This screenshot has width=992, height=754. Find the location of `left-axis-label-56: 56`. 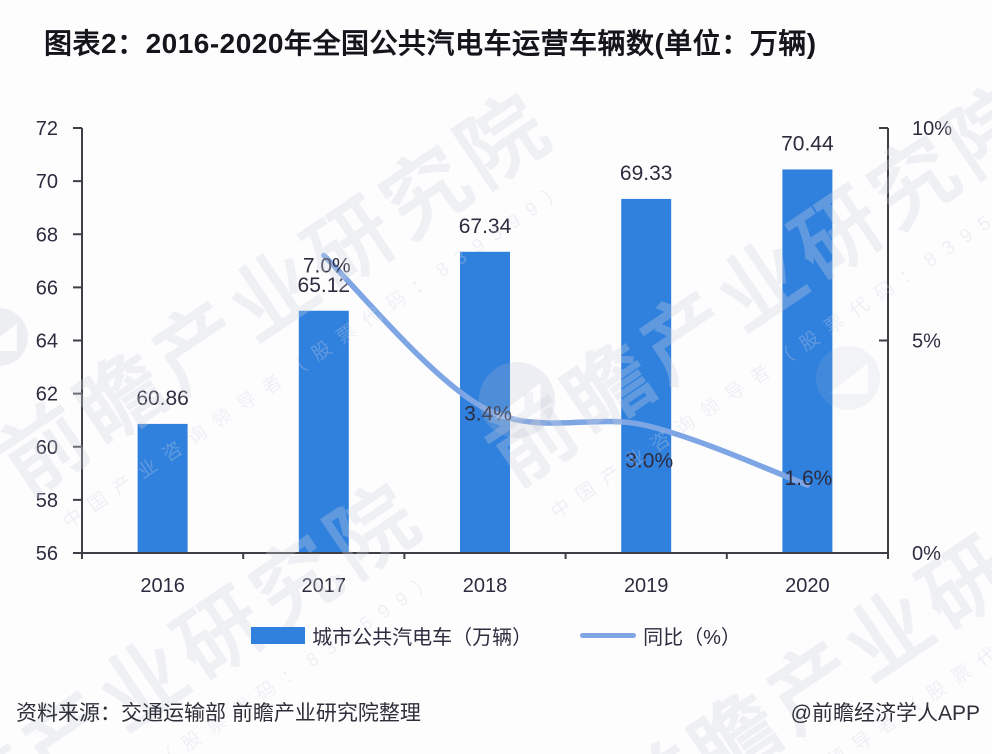

left-axis-label-56: 56 is located at coordinates (47, 554).